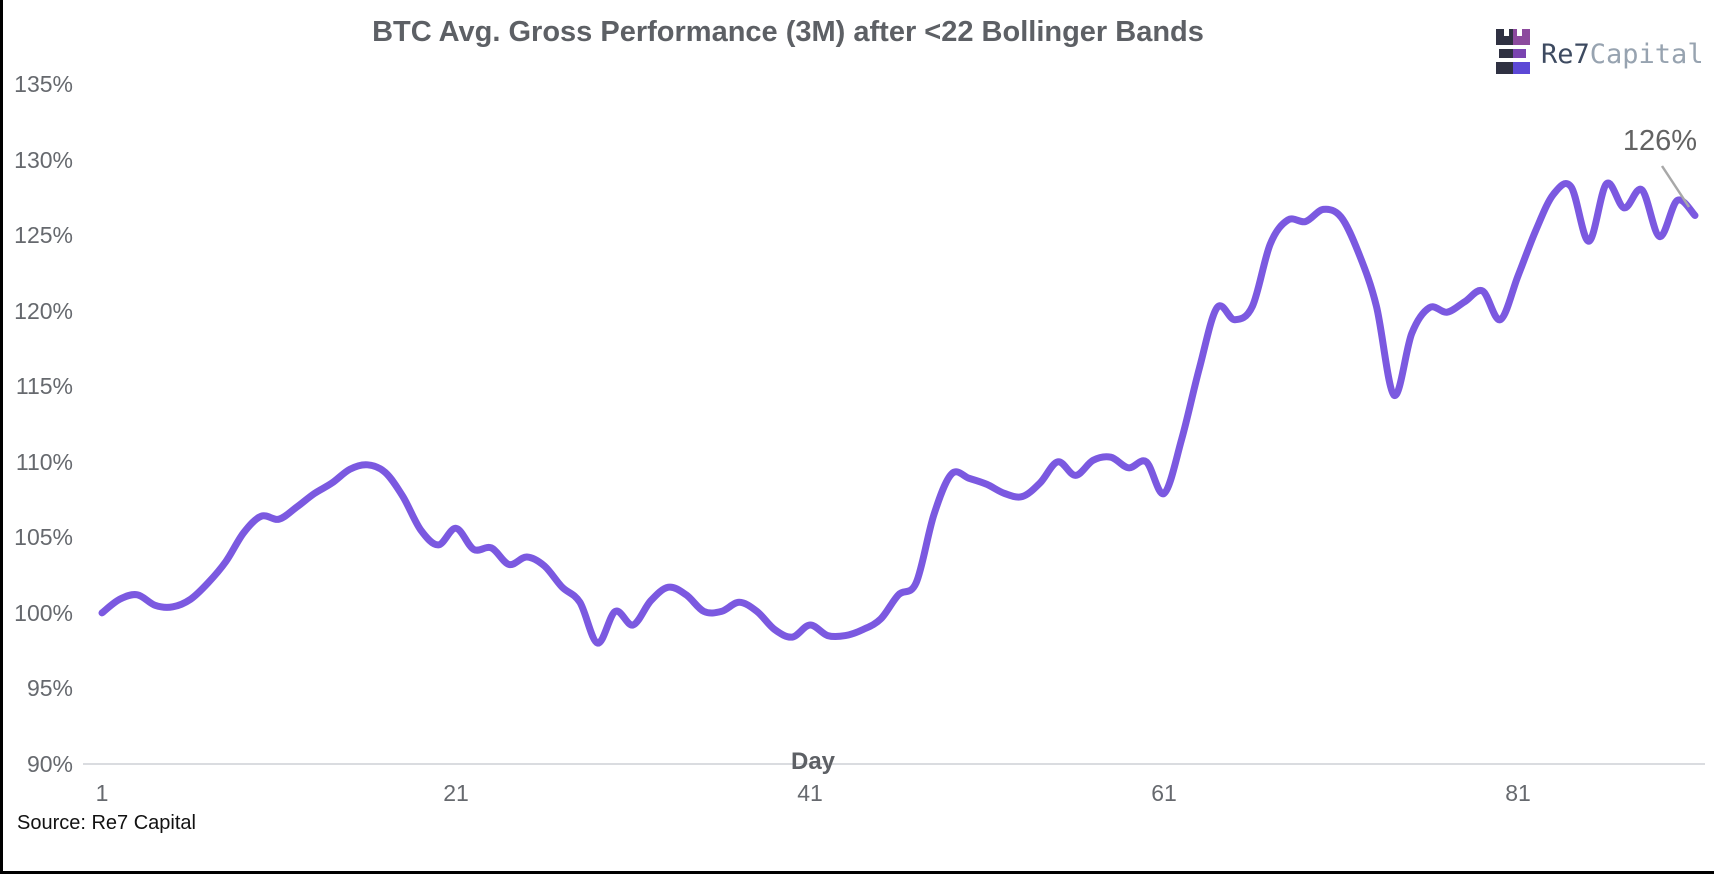  I want to click on logo-wordmark: Re7Capital, so click(1622, 54).